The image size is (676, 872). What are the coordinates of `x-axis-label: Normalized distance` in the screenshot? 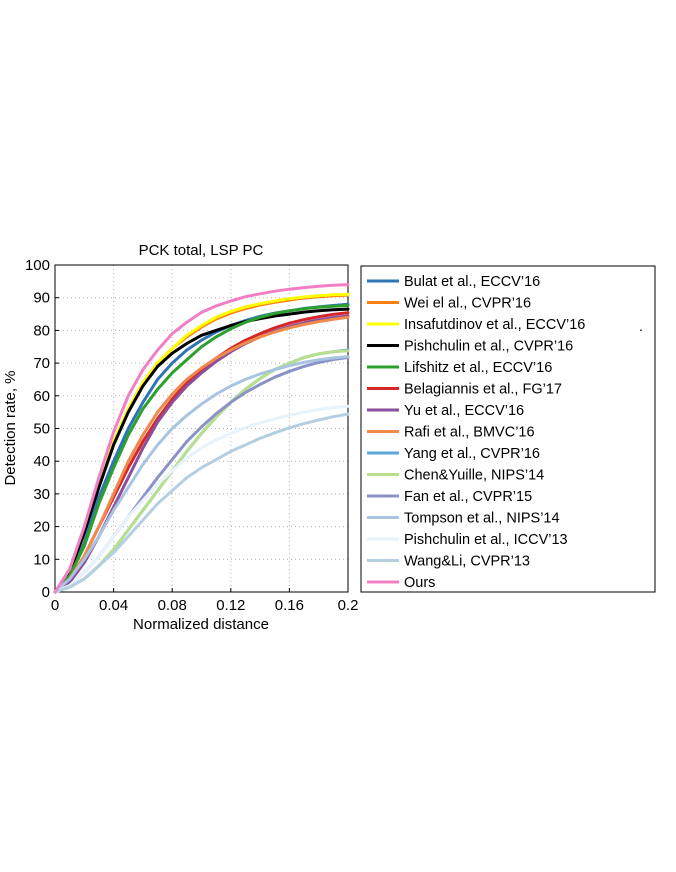 It's located at (201, 624).